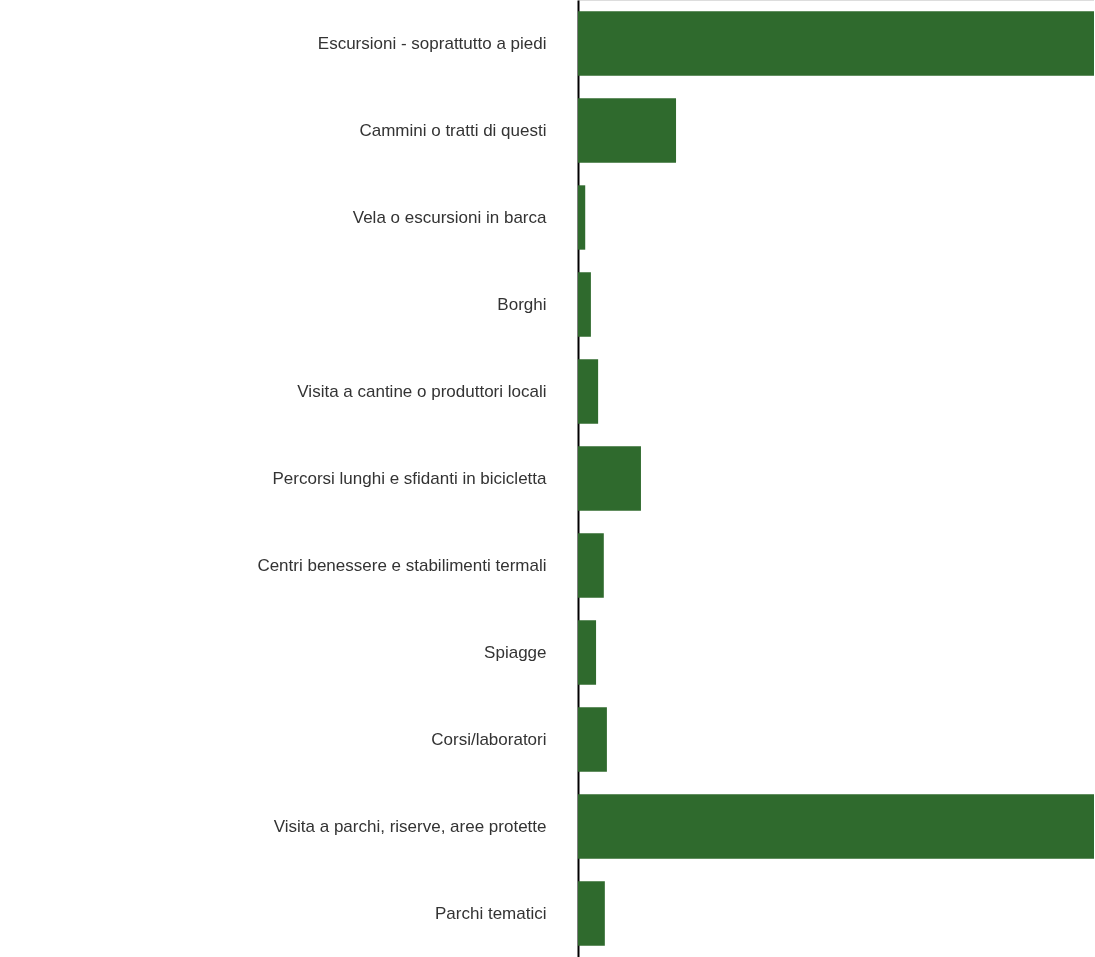 This screenshot has height=957, width=1095. What do you see at coordinates (489, 739) in the screenshot?
I see `y-tick-label: Corsi/laboratori` at bounding box center [489, 739].